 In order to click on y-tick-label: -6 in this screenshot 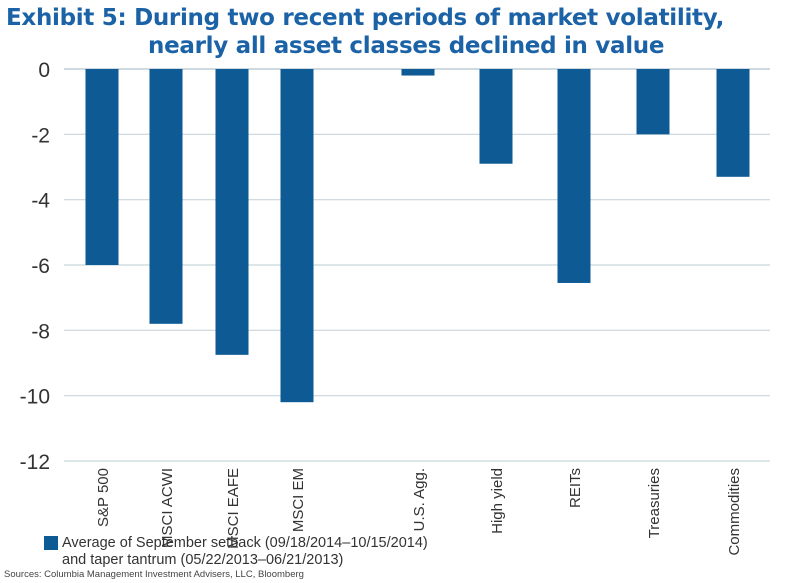, I will do `click(40, 266)`.